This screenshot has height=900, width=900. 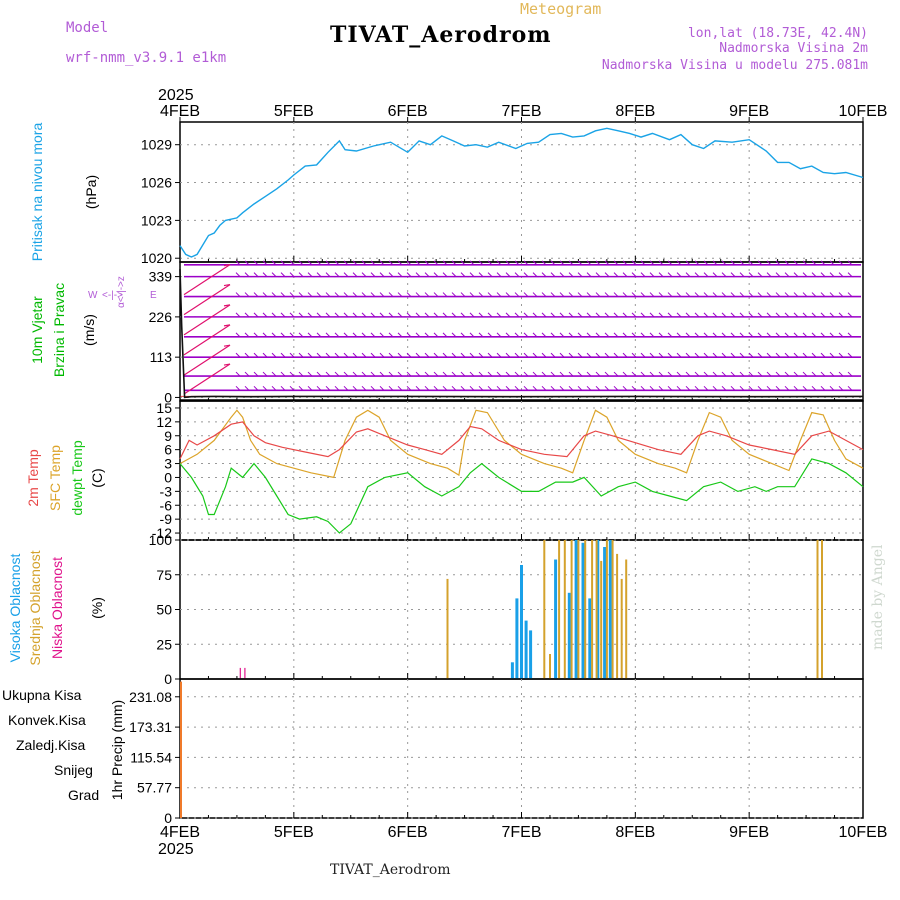 I want to click on y-tick-label: 6, so click(x=168, y=450).